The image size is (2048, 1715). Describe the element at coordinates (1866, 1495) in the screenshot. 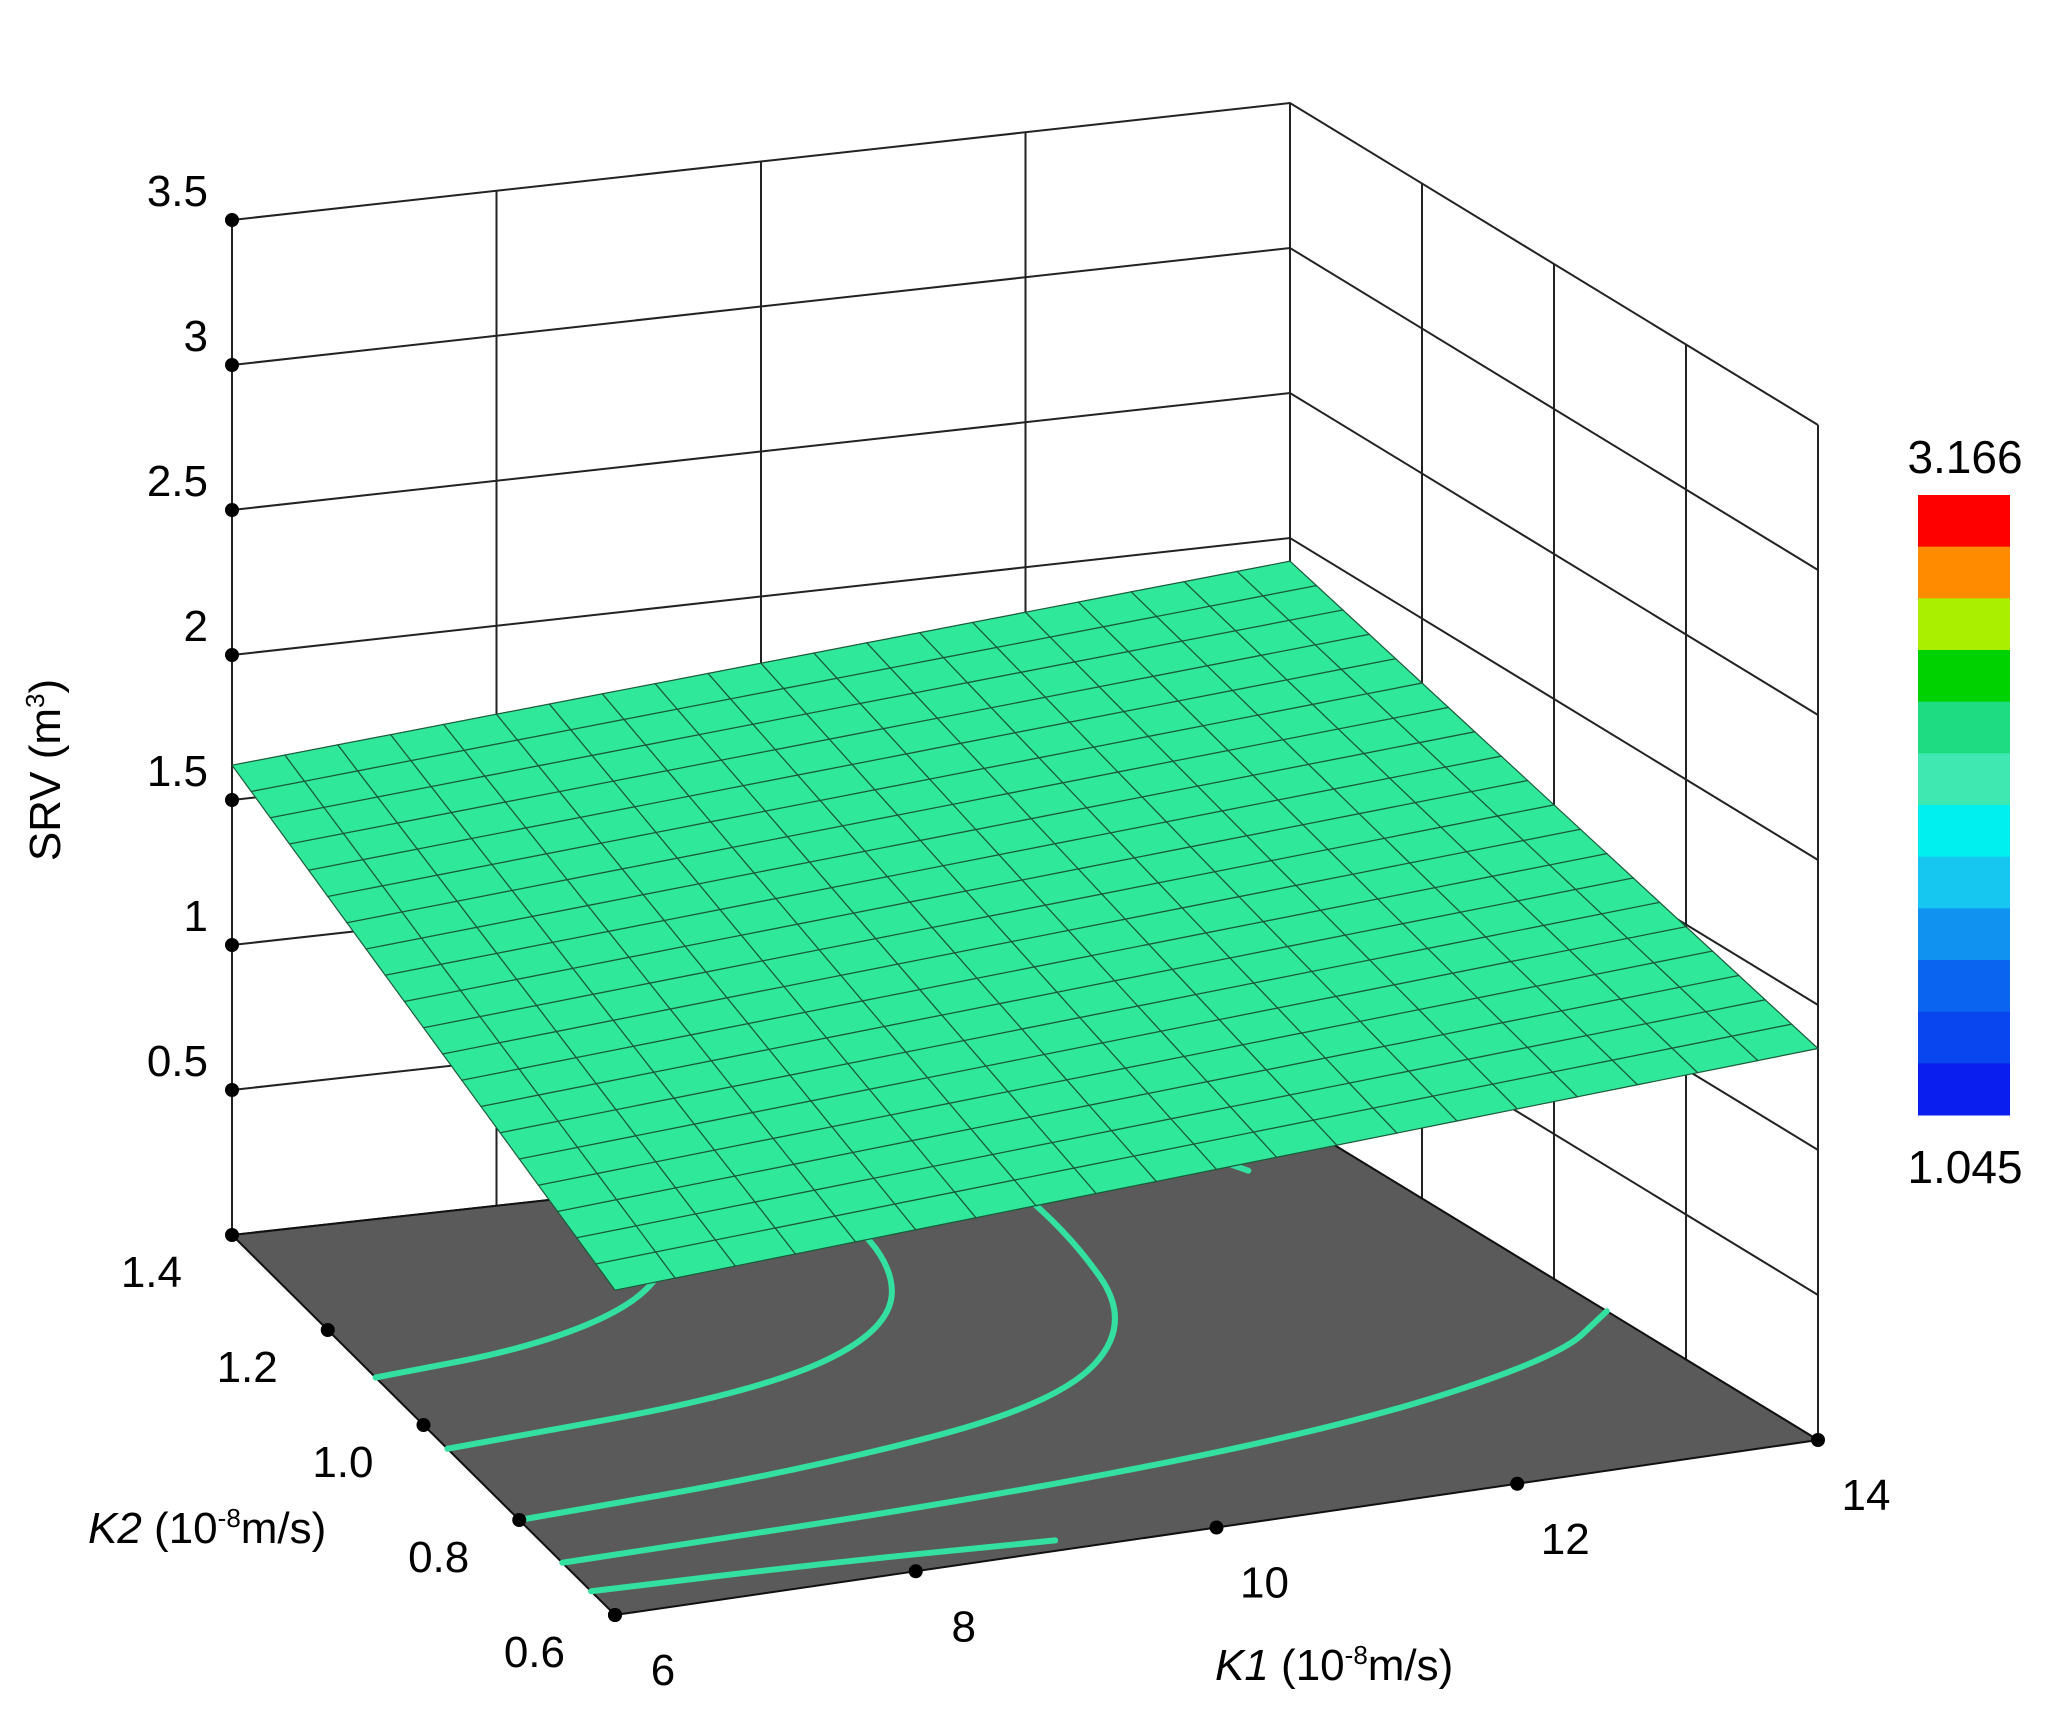

I see `x-tick-label: 14` at that location.